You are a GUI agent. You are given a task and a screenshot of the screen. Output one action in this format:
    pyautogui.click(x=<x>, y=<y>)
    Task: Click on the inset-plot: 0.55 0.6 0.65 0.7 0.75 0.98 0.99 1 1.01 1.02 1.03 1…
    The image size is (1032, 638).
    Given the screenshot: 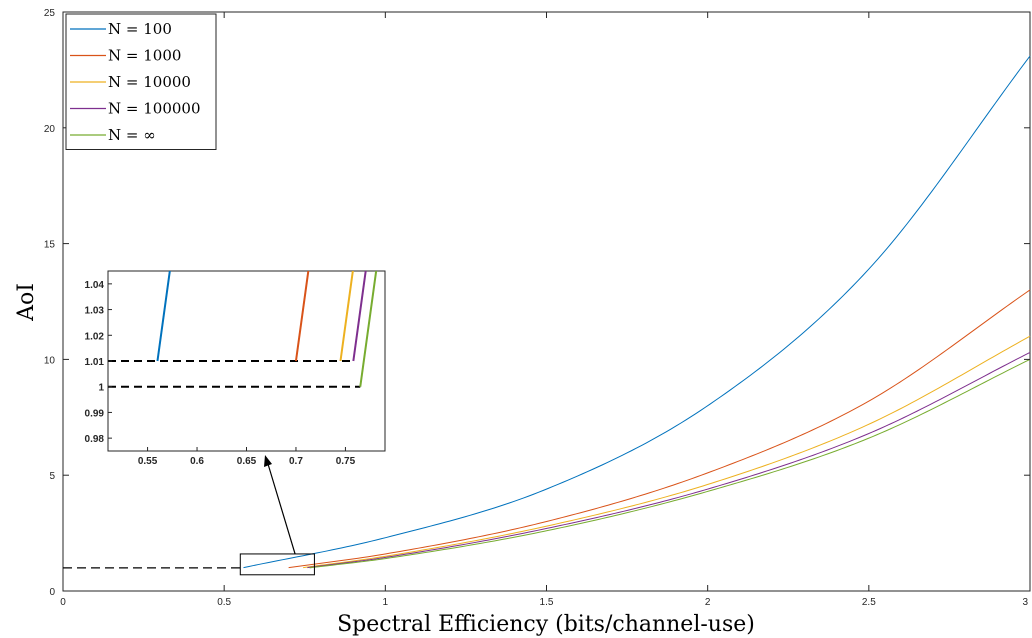 What is the action you would take?
    pyautogui.click(x=235, y=412)
    